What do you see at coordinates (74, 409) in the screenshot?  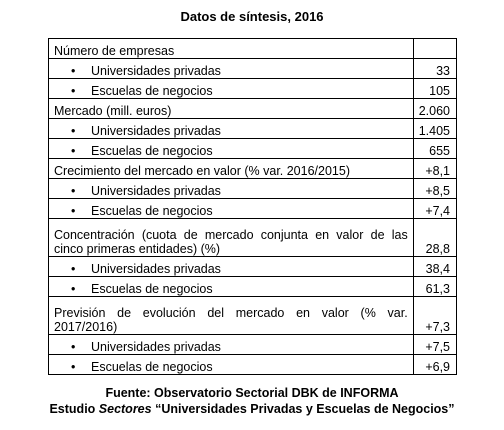 I see `study-prefix: Estudio` at bounding box center [74, 409].